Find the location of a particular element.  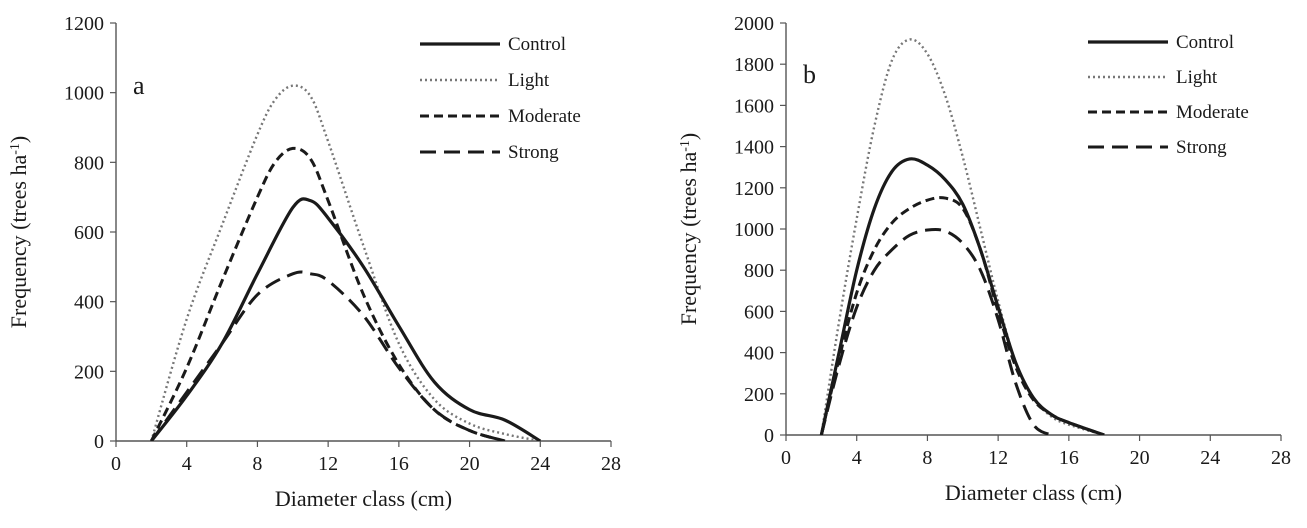

panel-label: a is located at coordinates (139, 85).